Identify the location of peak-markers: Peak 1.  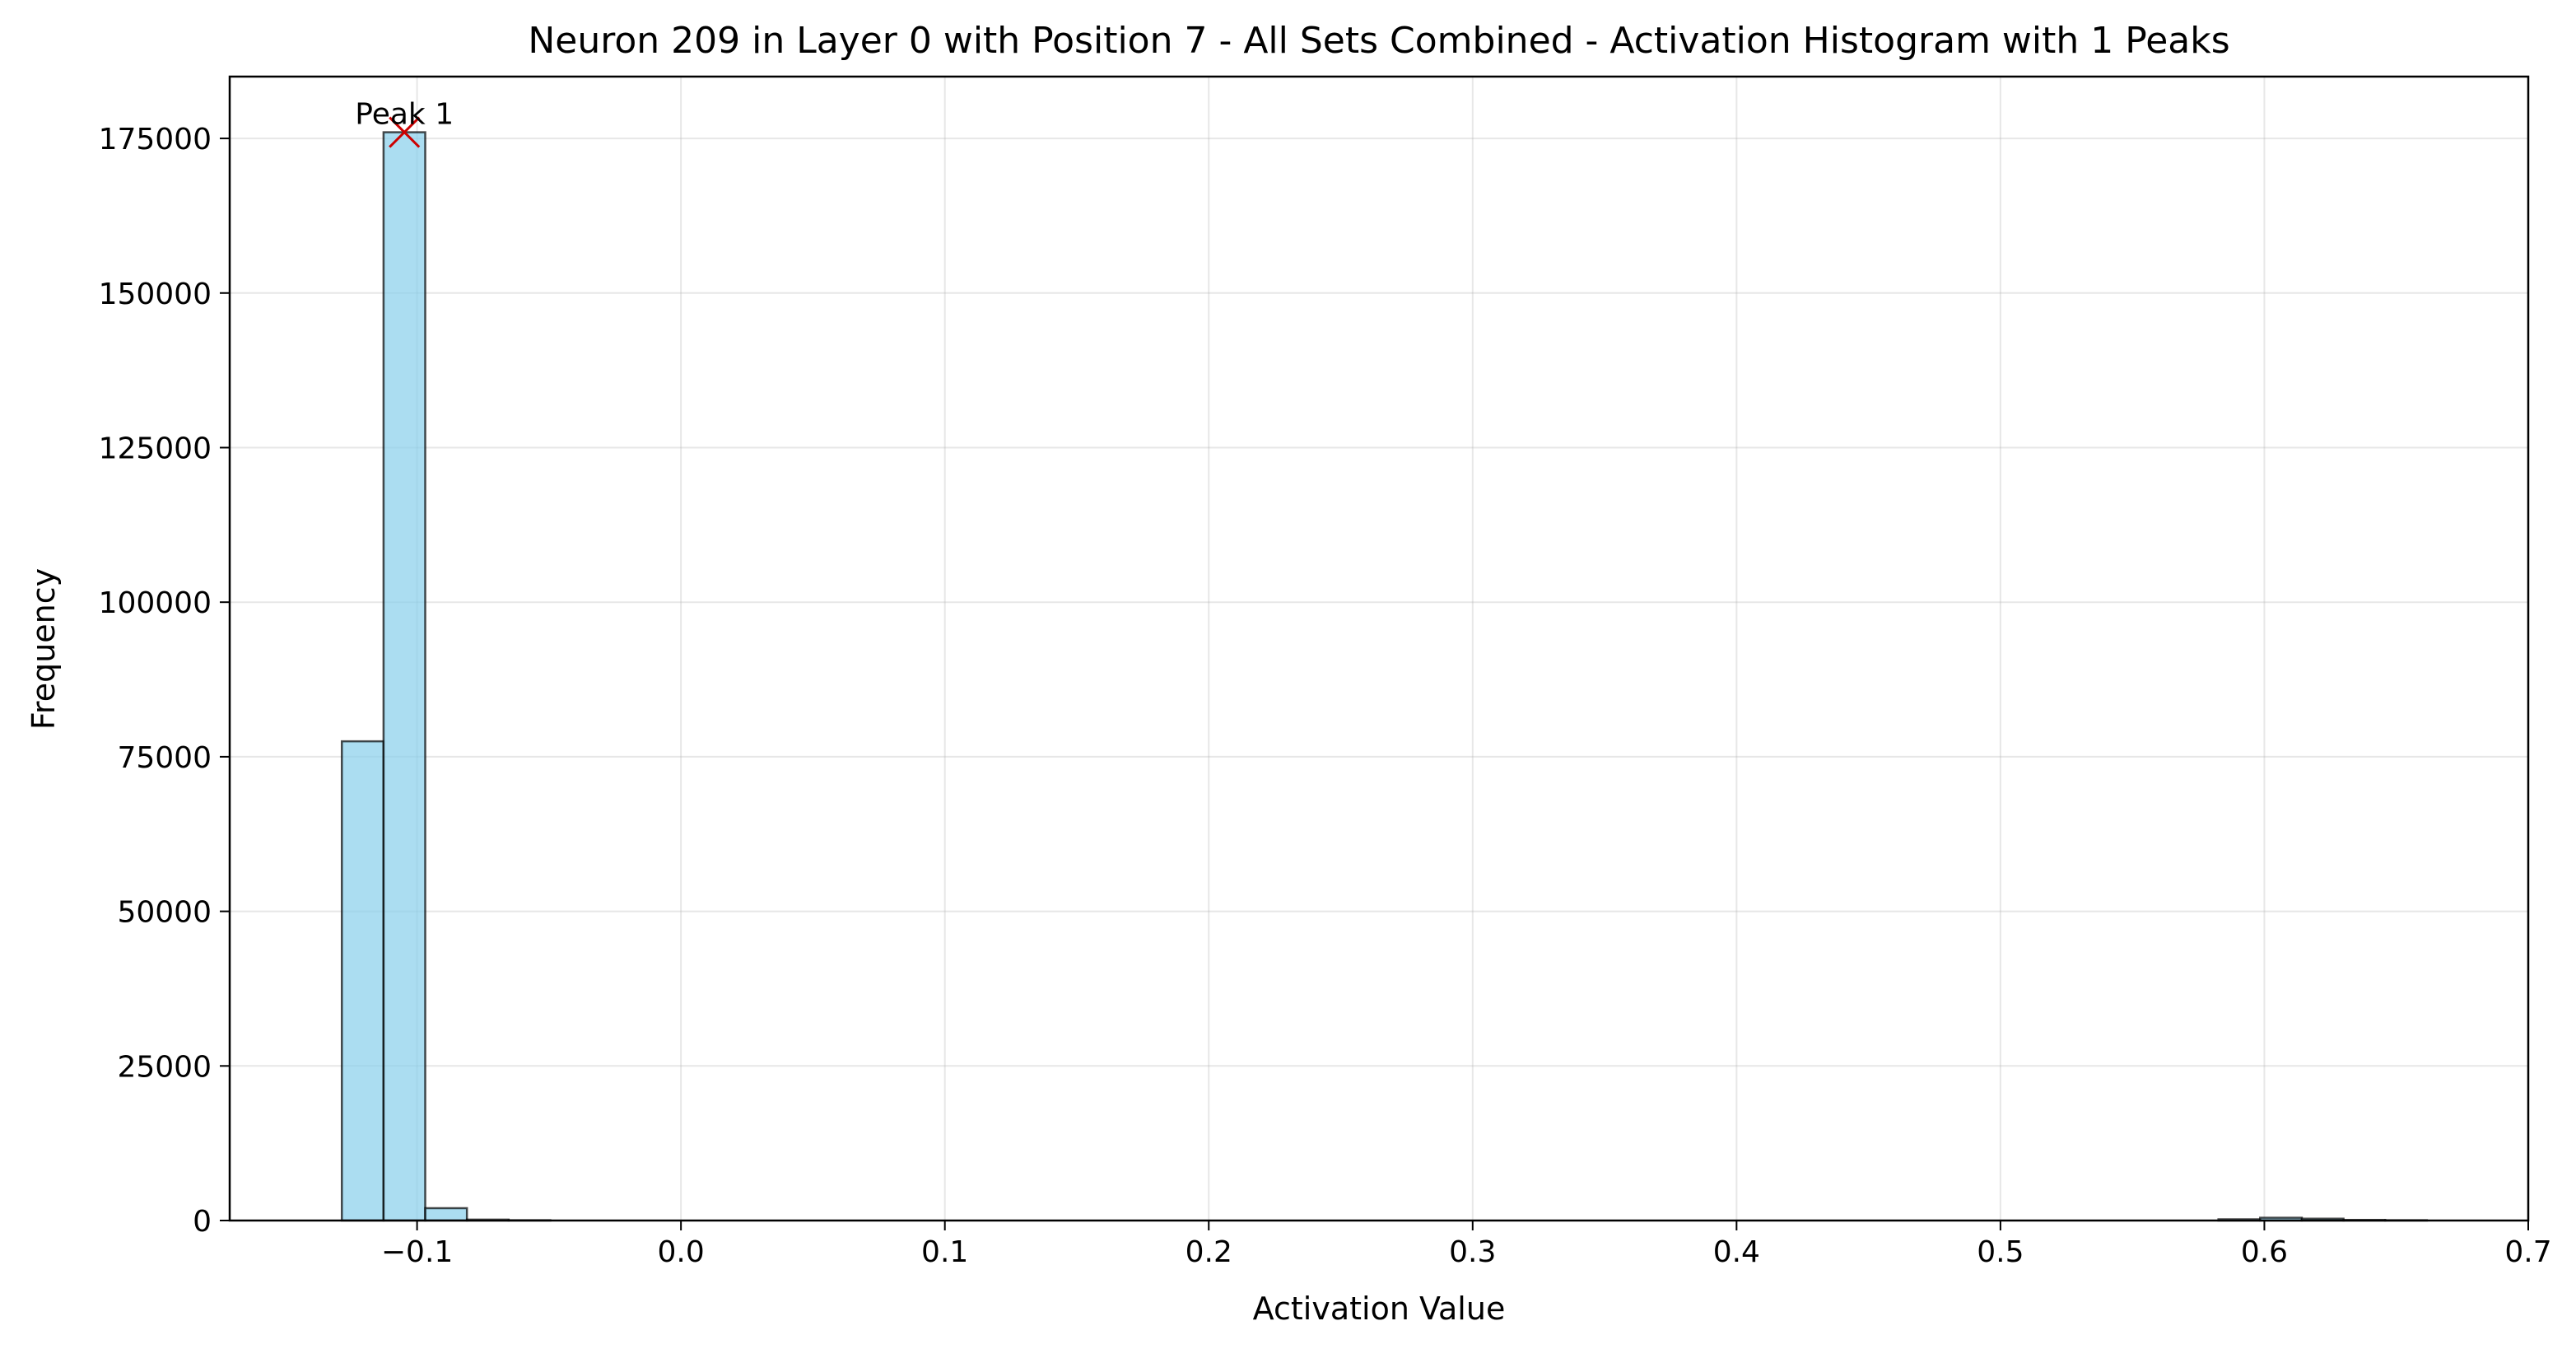
(404, 123).